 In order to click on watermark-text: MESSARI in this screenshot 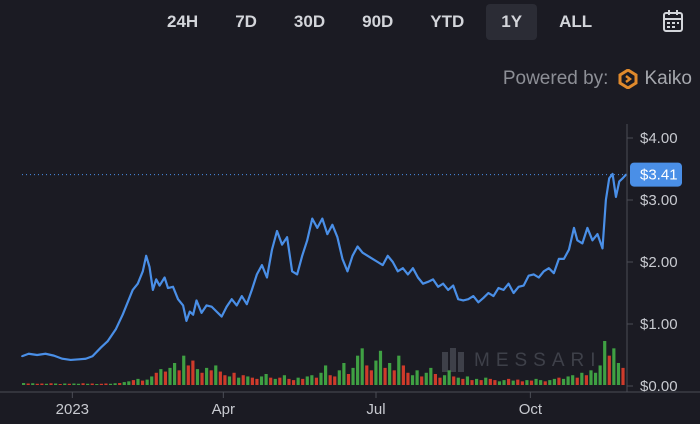, I will do `click(538, 360)`.